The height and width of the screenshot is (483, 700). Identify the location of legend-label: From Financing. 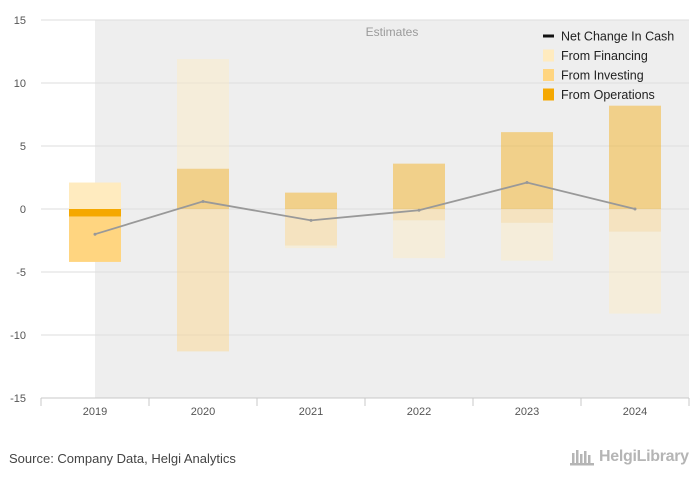
(604, 56).